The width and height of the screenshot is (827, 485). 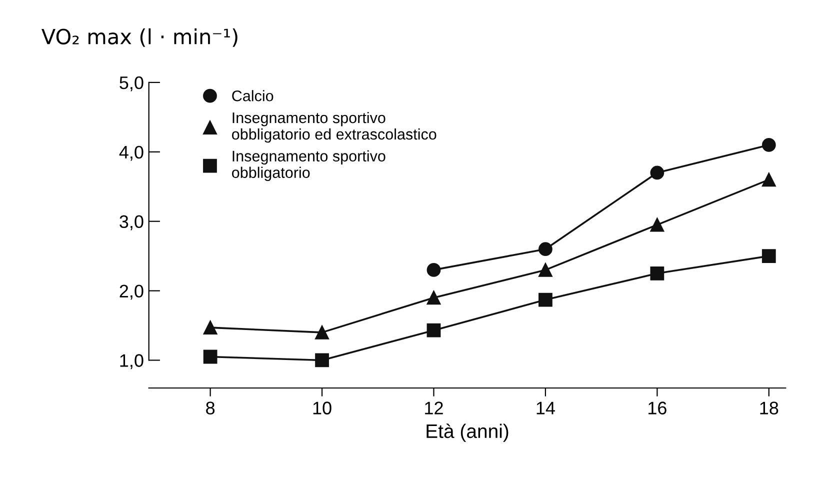 I want to click on x-tick-label: 16, so click(x=657, y=408).